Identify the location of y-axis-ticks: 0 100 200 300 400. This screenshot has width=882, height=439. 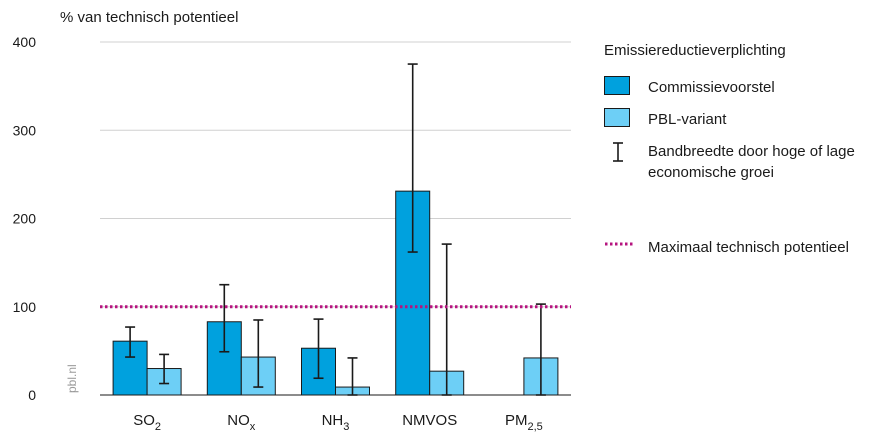
(25, 218).